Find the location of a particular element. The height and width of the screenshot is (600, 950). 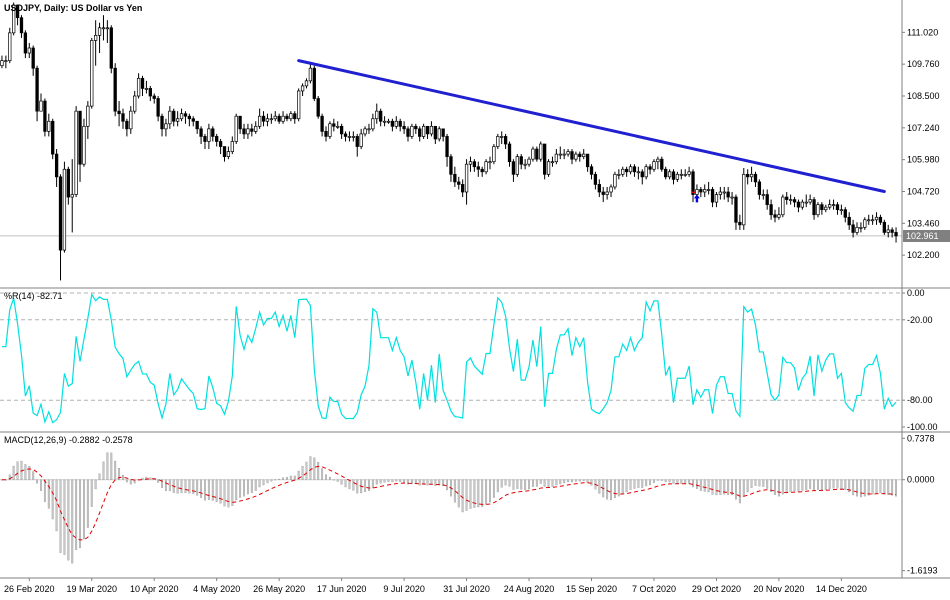

svg-text: -20.00 is located at coordinates (920, 320).